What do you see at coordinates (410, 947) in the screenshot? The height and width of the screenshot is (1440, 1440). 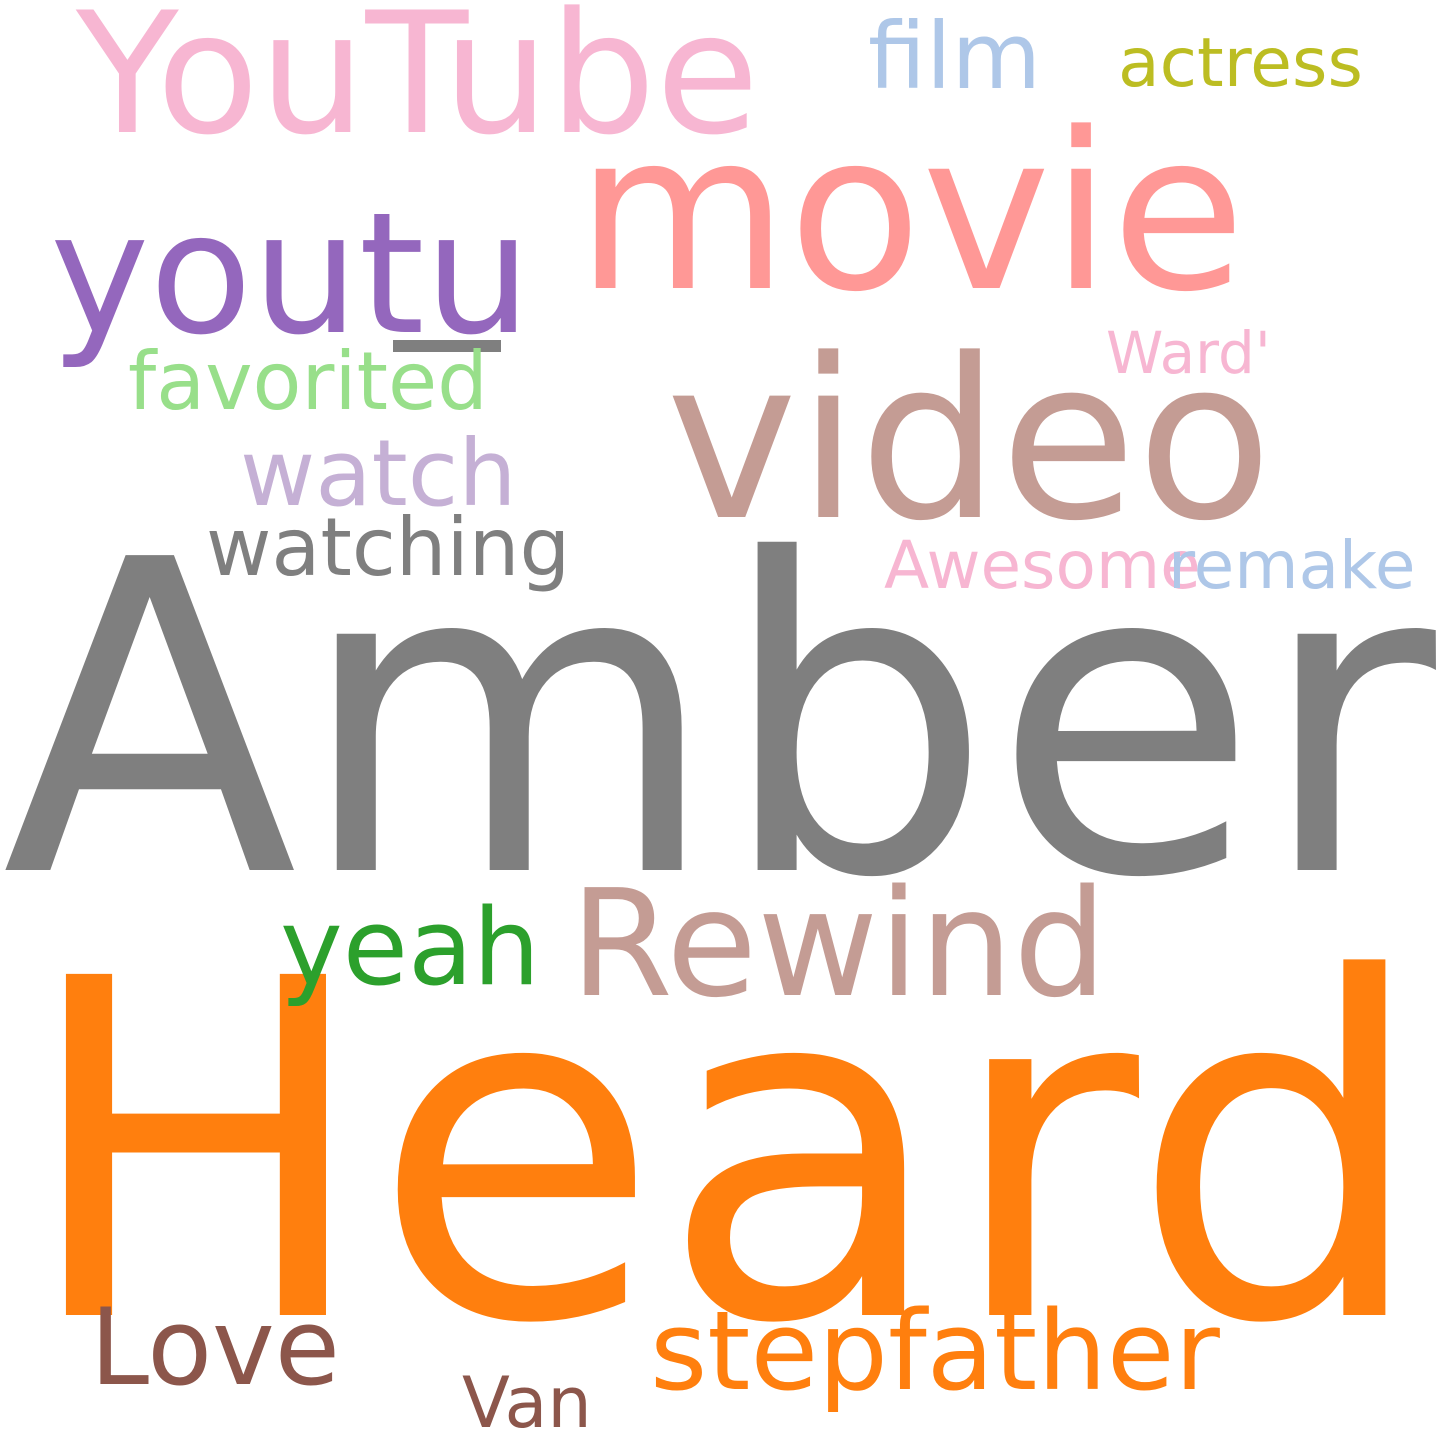 I see `word-yeah: yeah` at bounding box center [410, 947].